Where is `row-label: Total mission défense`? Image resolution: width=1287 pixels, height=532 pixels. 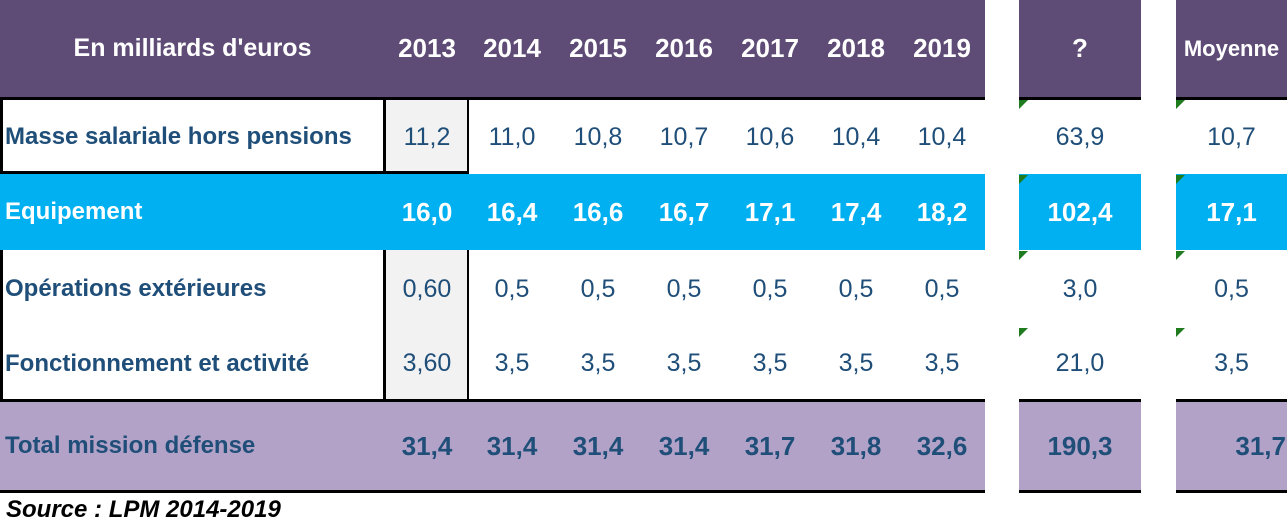 row-label: Total mission défense is located at coordinates (130, 445).